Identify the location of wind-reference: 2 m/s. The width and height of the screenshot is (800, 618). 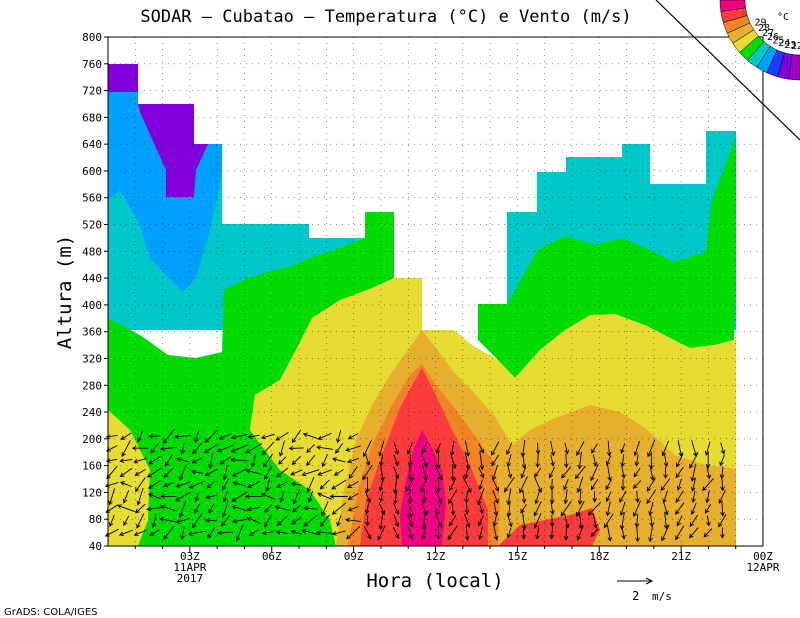
(644, 590).